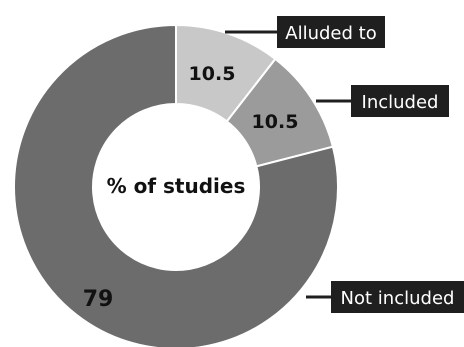  I want to click on callout-box-not-included, so click(397, 297).